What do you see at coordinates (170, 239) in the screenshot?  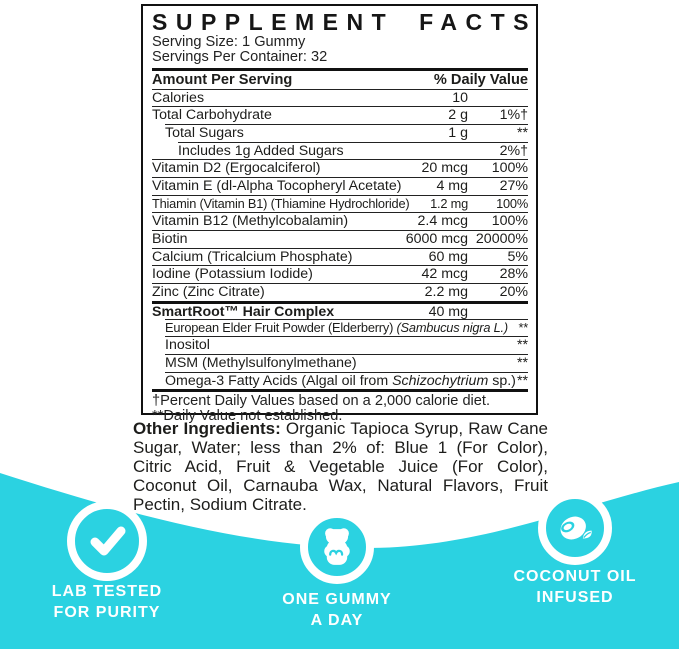 I see `nutrient-name: Biotin` at bounding box center [170, 239].